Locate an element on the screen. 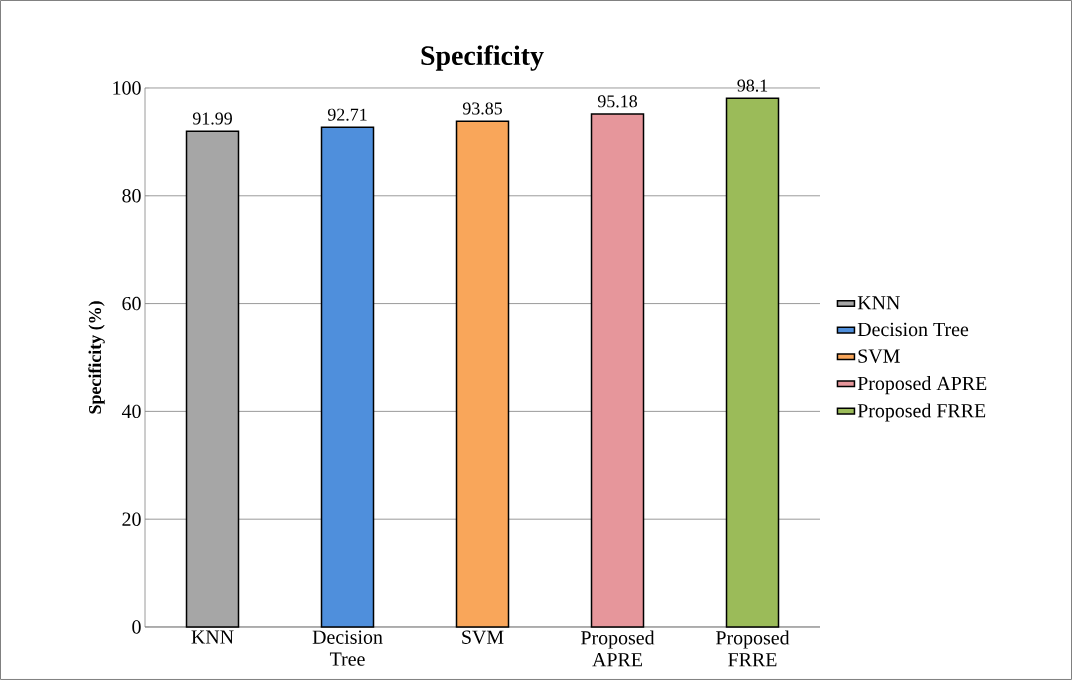  x-tick-label: Proposed FRRE is located at coordinates (753, 648).